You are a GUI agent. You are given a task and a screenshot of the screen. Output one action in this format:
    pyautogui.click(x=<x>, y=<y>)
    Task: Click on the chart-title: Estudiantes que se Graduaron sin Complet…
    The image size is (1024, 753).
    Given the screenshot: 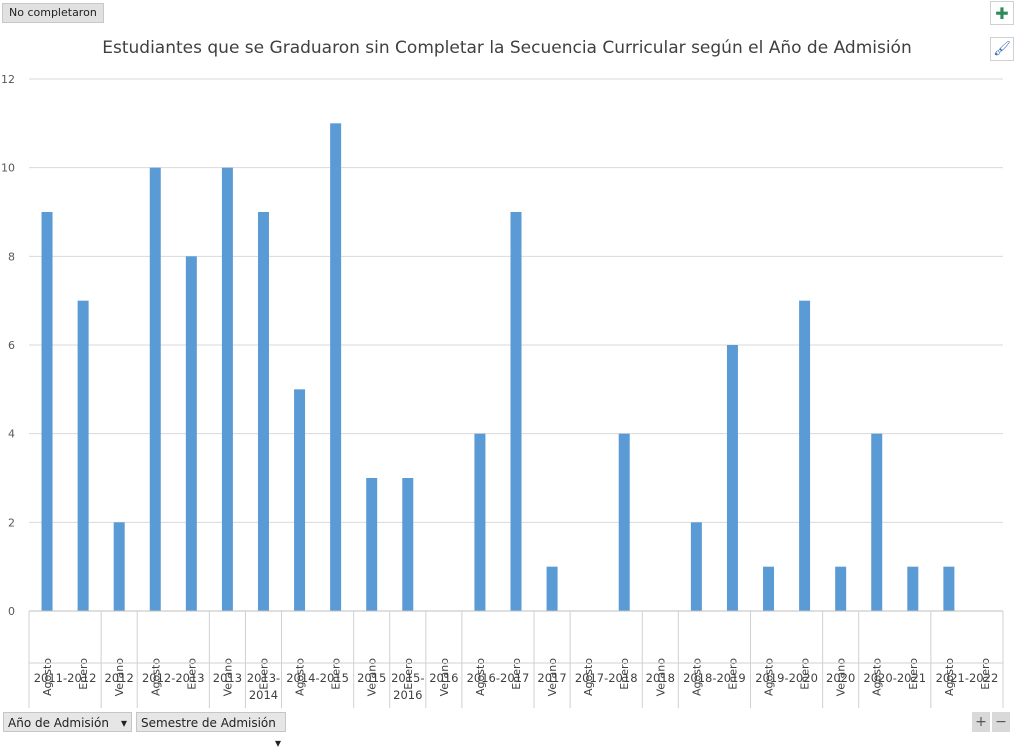 What is the action you would take?
    pyautogui.click(x=507, y=48)
    